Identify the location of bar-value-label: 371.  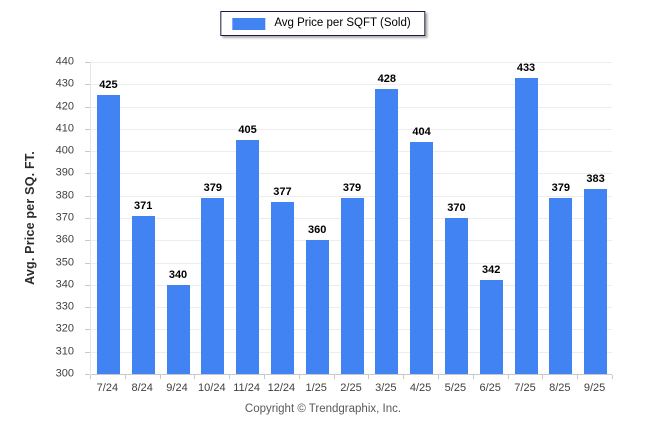
(143, 205).